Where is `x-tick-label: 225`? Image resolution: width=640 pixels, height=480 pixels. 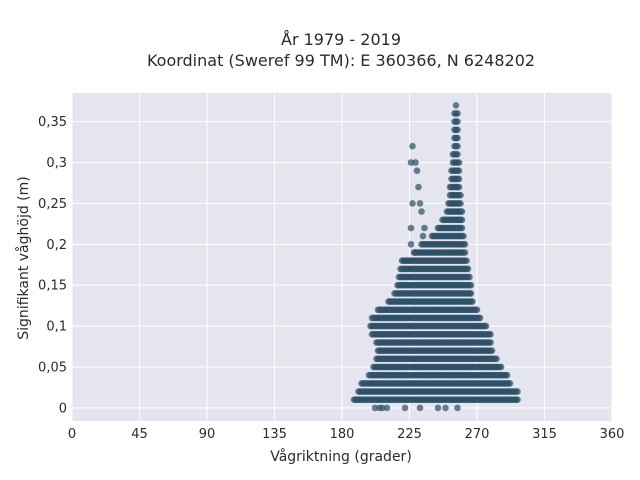
x-tick-label: 225 is located at coordinates (409, 434).